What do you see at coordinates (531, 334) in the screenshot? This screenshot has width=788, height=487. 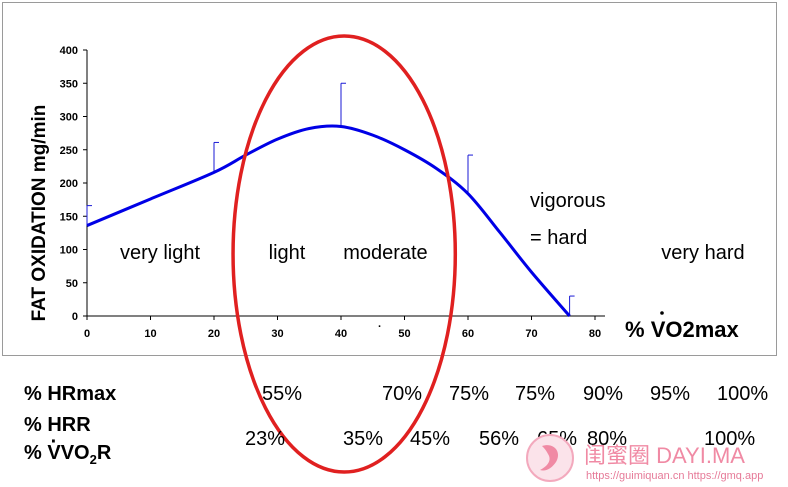 I see `x-tick-label: 70` at bounding box center [531, 334].